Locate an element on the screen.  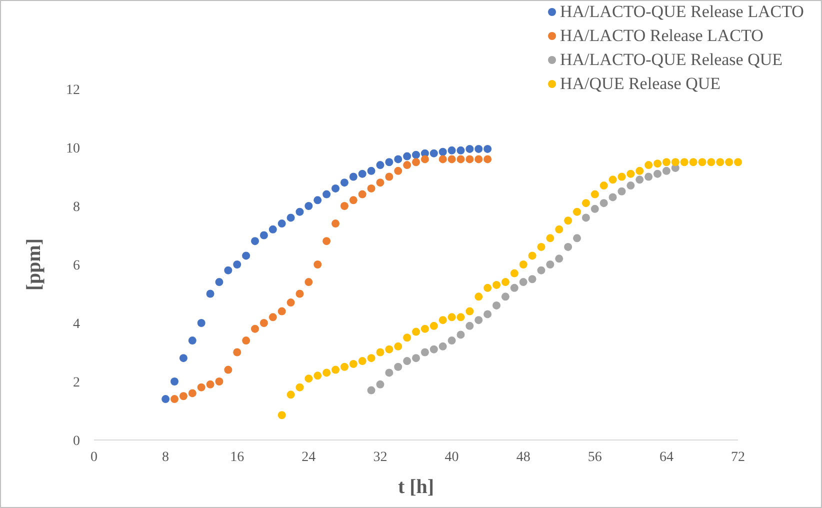
y-tick-label: 4 is located at coordinates (76, 324).